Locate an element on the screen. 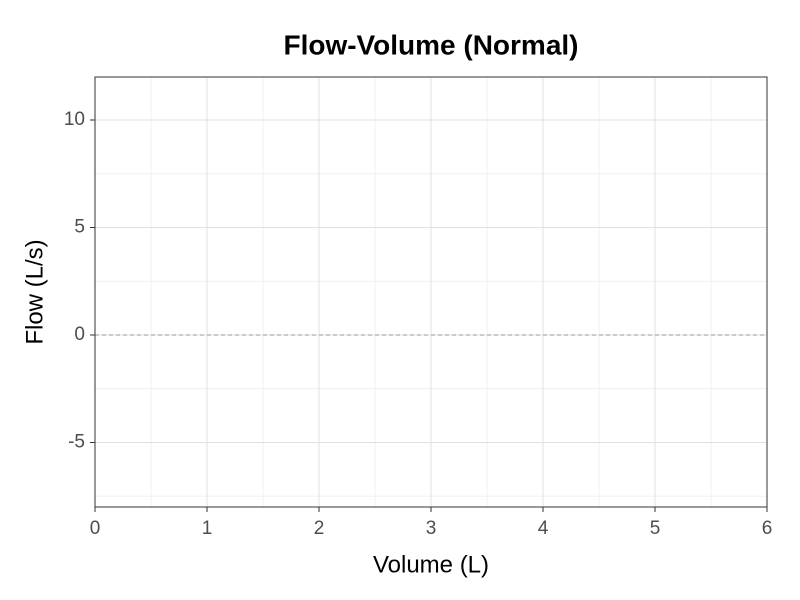 The width and height of the screenshot is (800, 600). y-tick-label: -5 is located at coordinates (76, 442).